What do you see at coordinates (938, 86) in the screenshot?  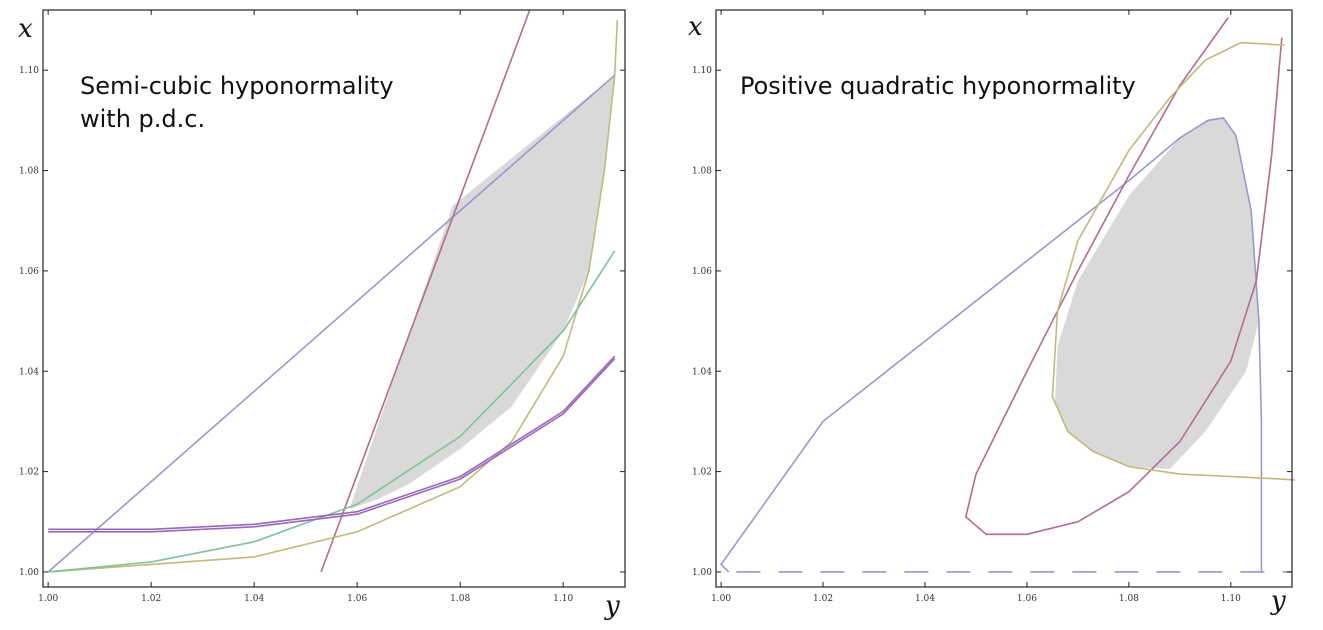 I see `annotation-line-1: Positive quadratic hyponormality` at bounding box center [938, 86].